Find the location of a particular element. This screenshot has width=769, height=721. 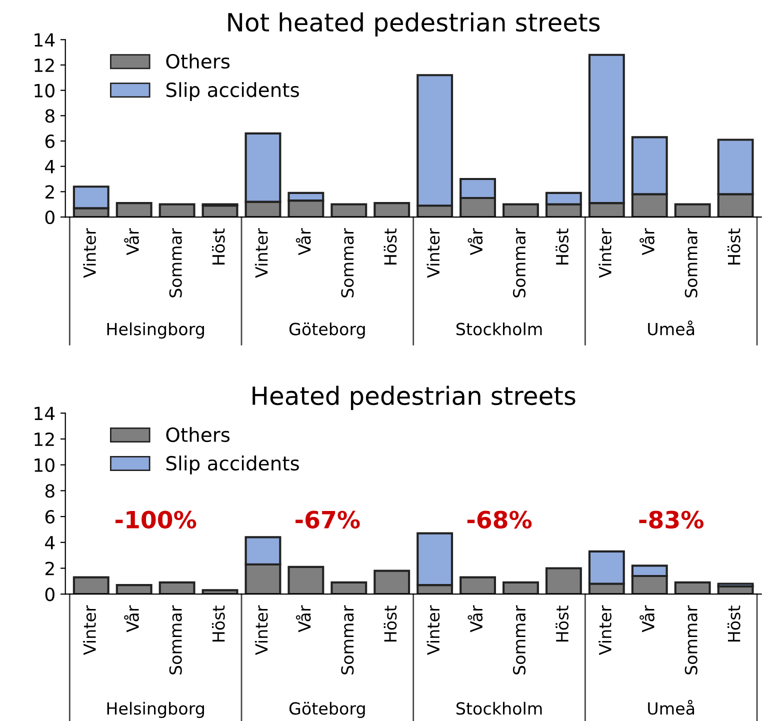

chart-title: Heated pedestrian streets is located at coordinates (414, 398).